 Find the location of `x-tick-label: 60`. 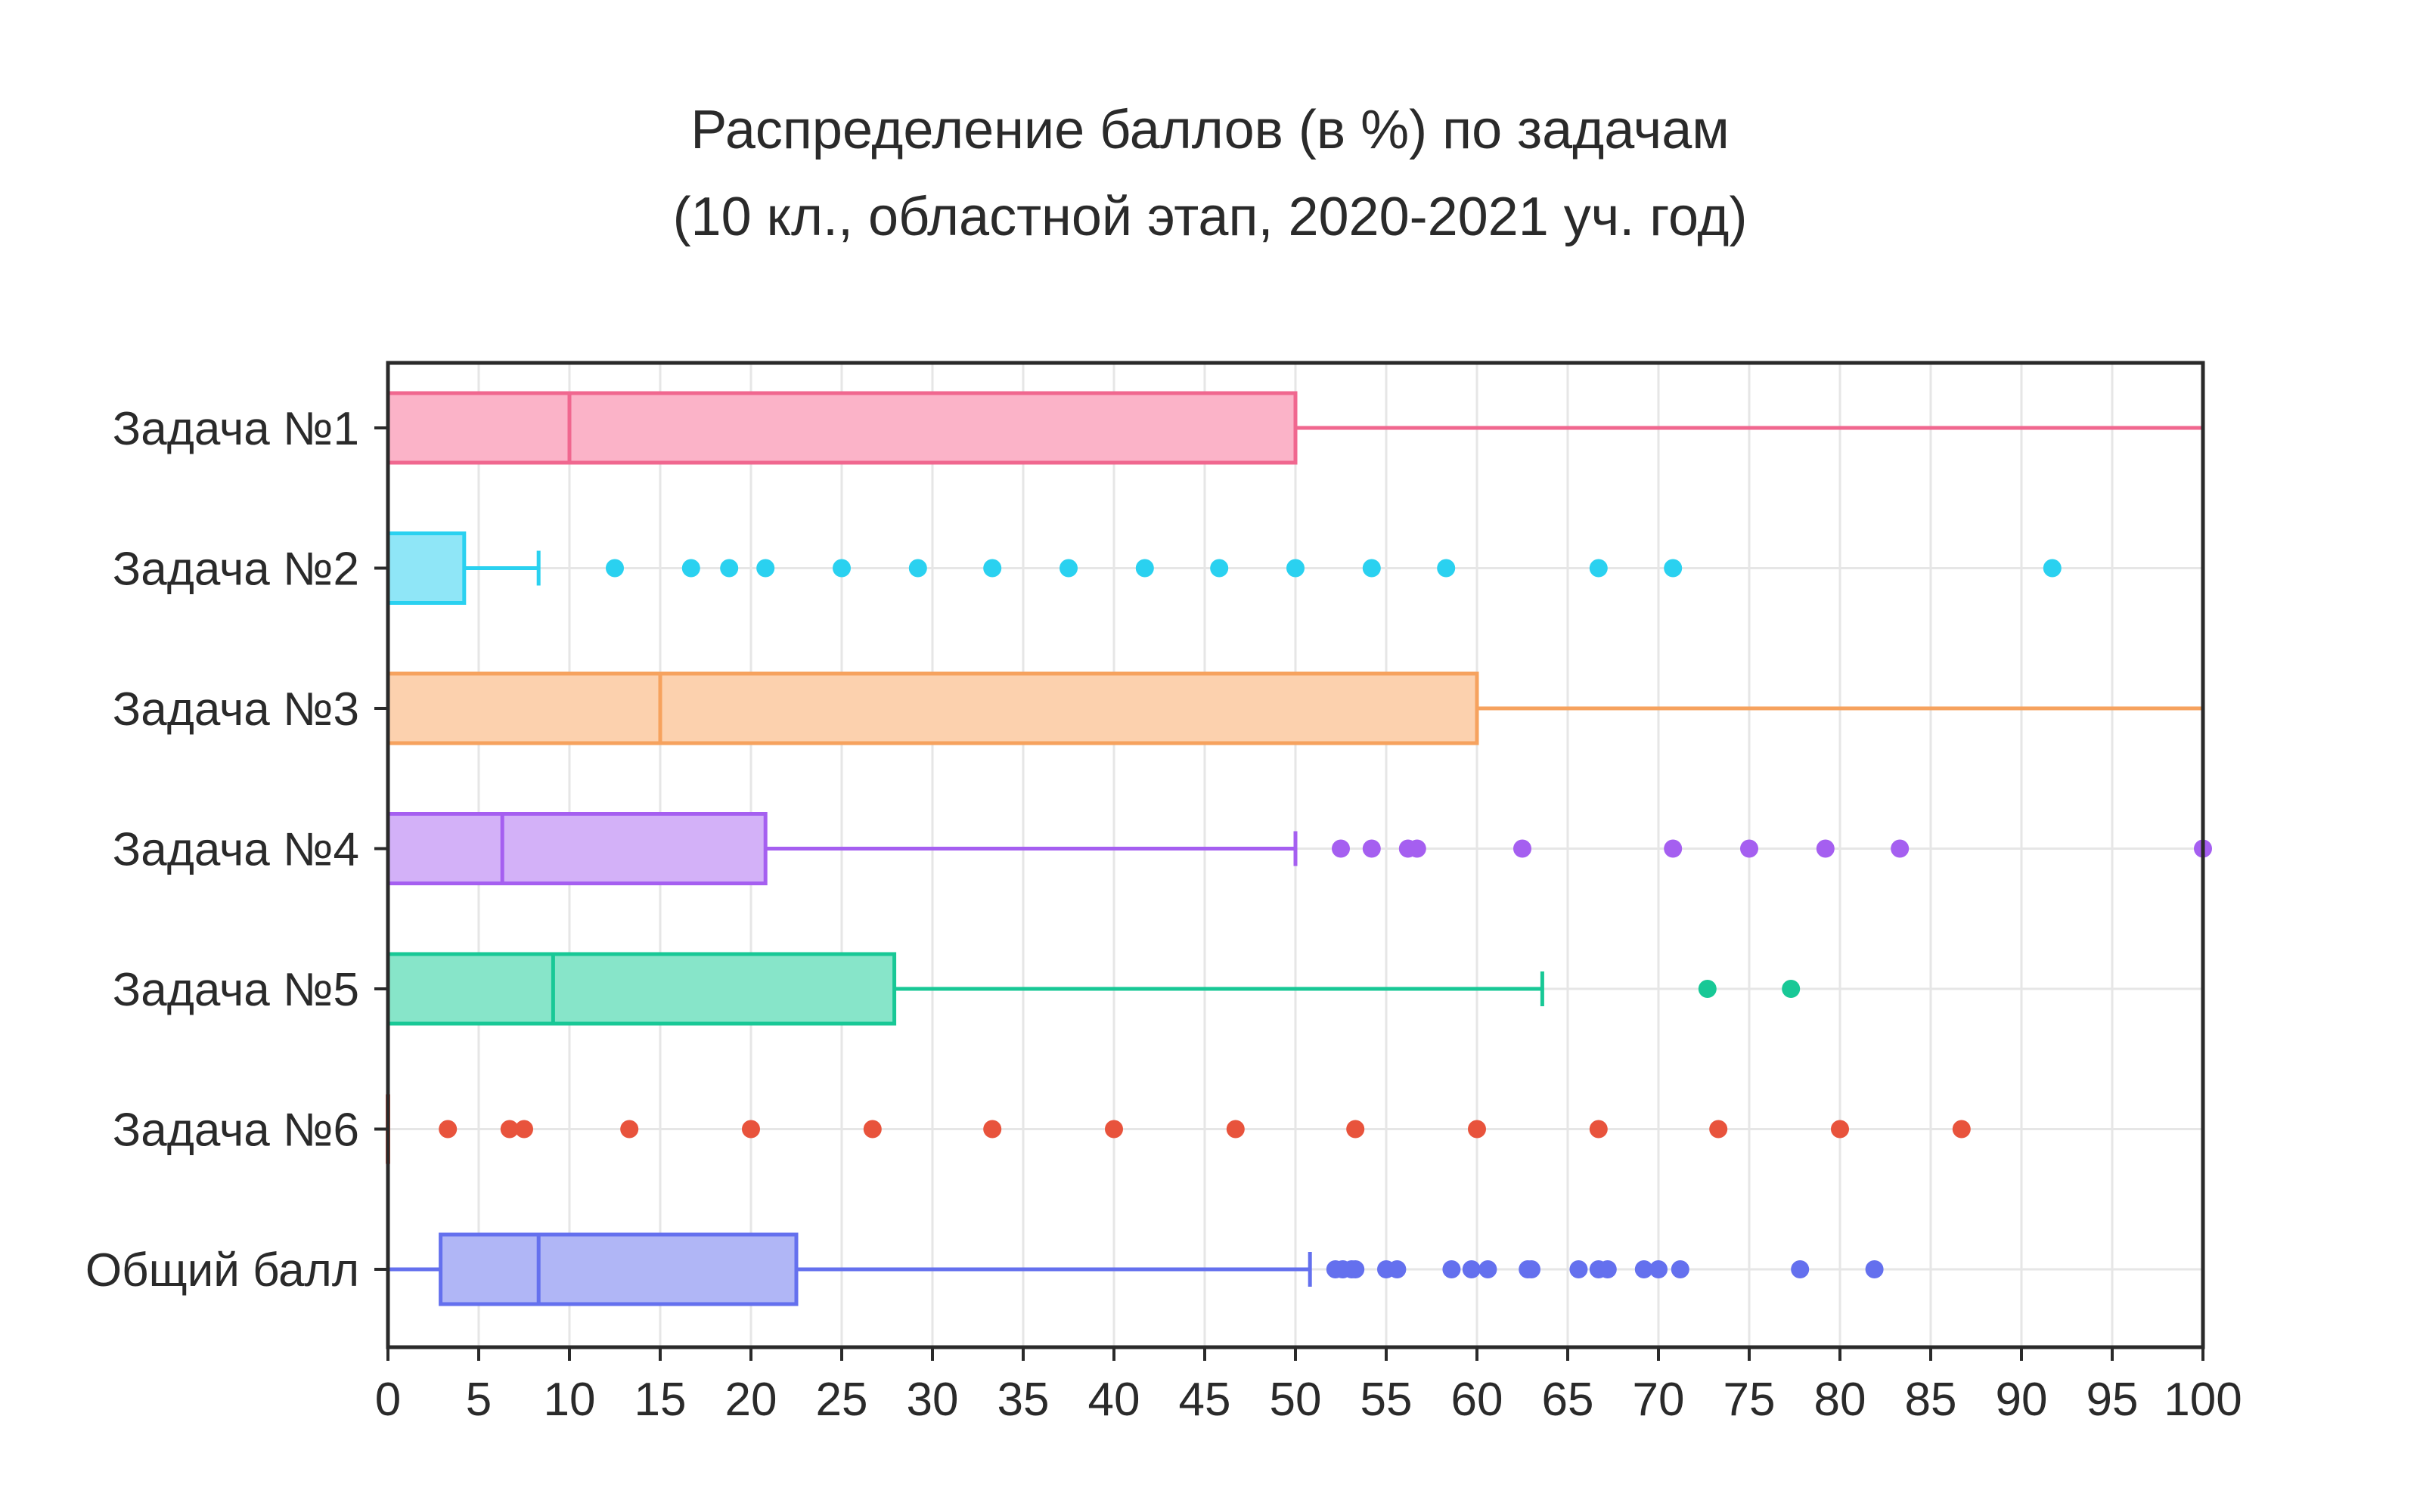

x-tick-label: 60 is located at coordinates (1477, 1400).